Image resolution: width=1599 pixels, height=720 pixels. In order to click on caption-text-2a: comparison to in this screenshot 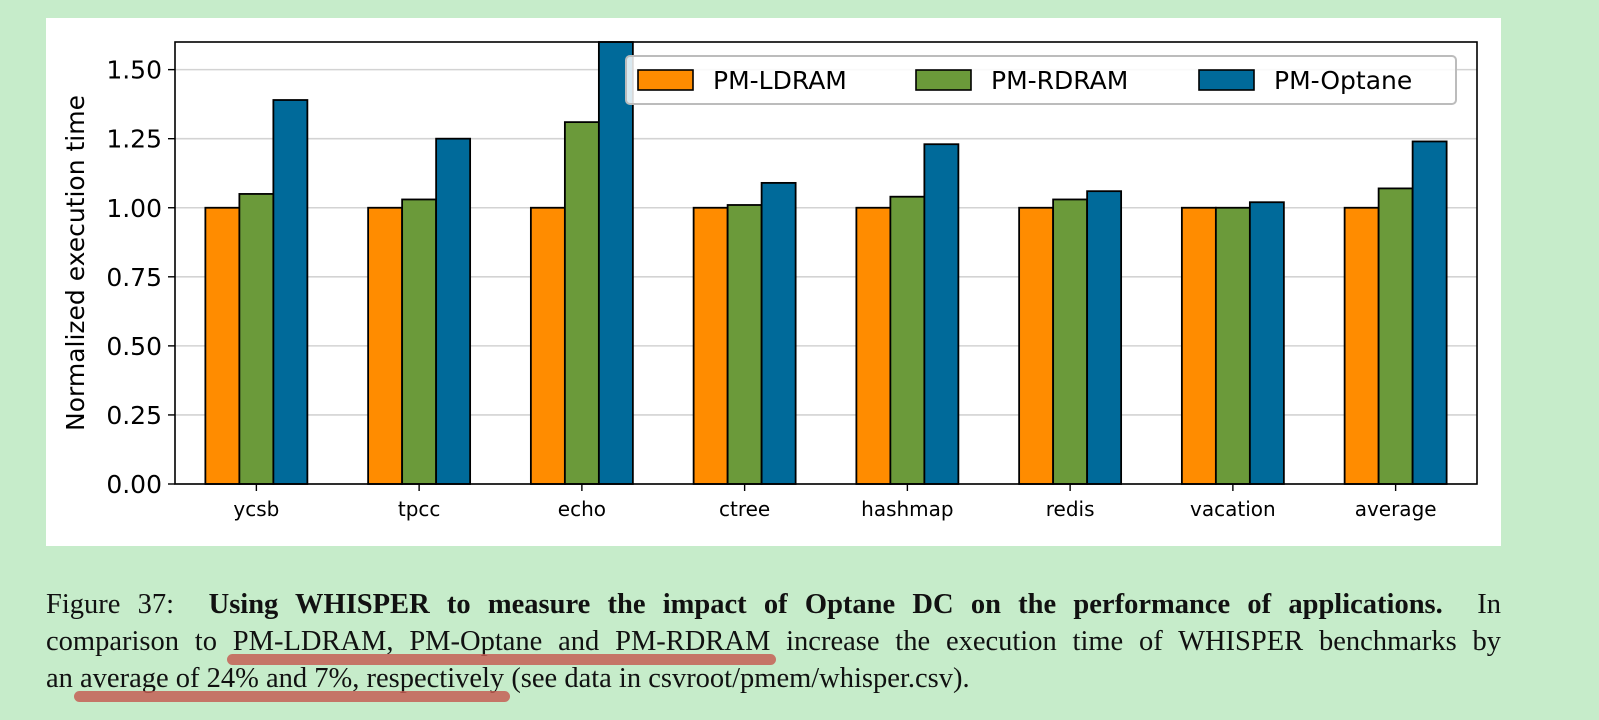, I will do `click(139, 641)`.